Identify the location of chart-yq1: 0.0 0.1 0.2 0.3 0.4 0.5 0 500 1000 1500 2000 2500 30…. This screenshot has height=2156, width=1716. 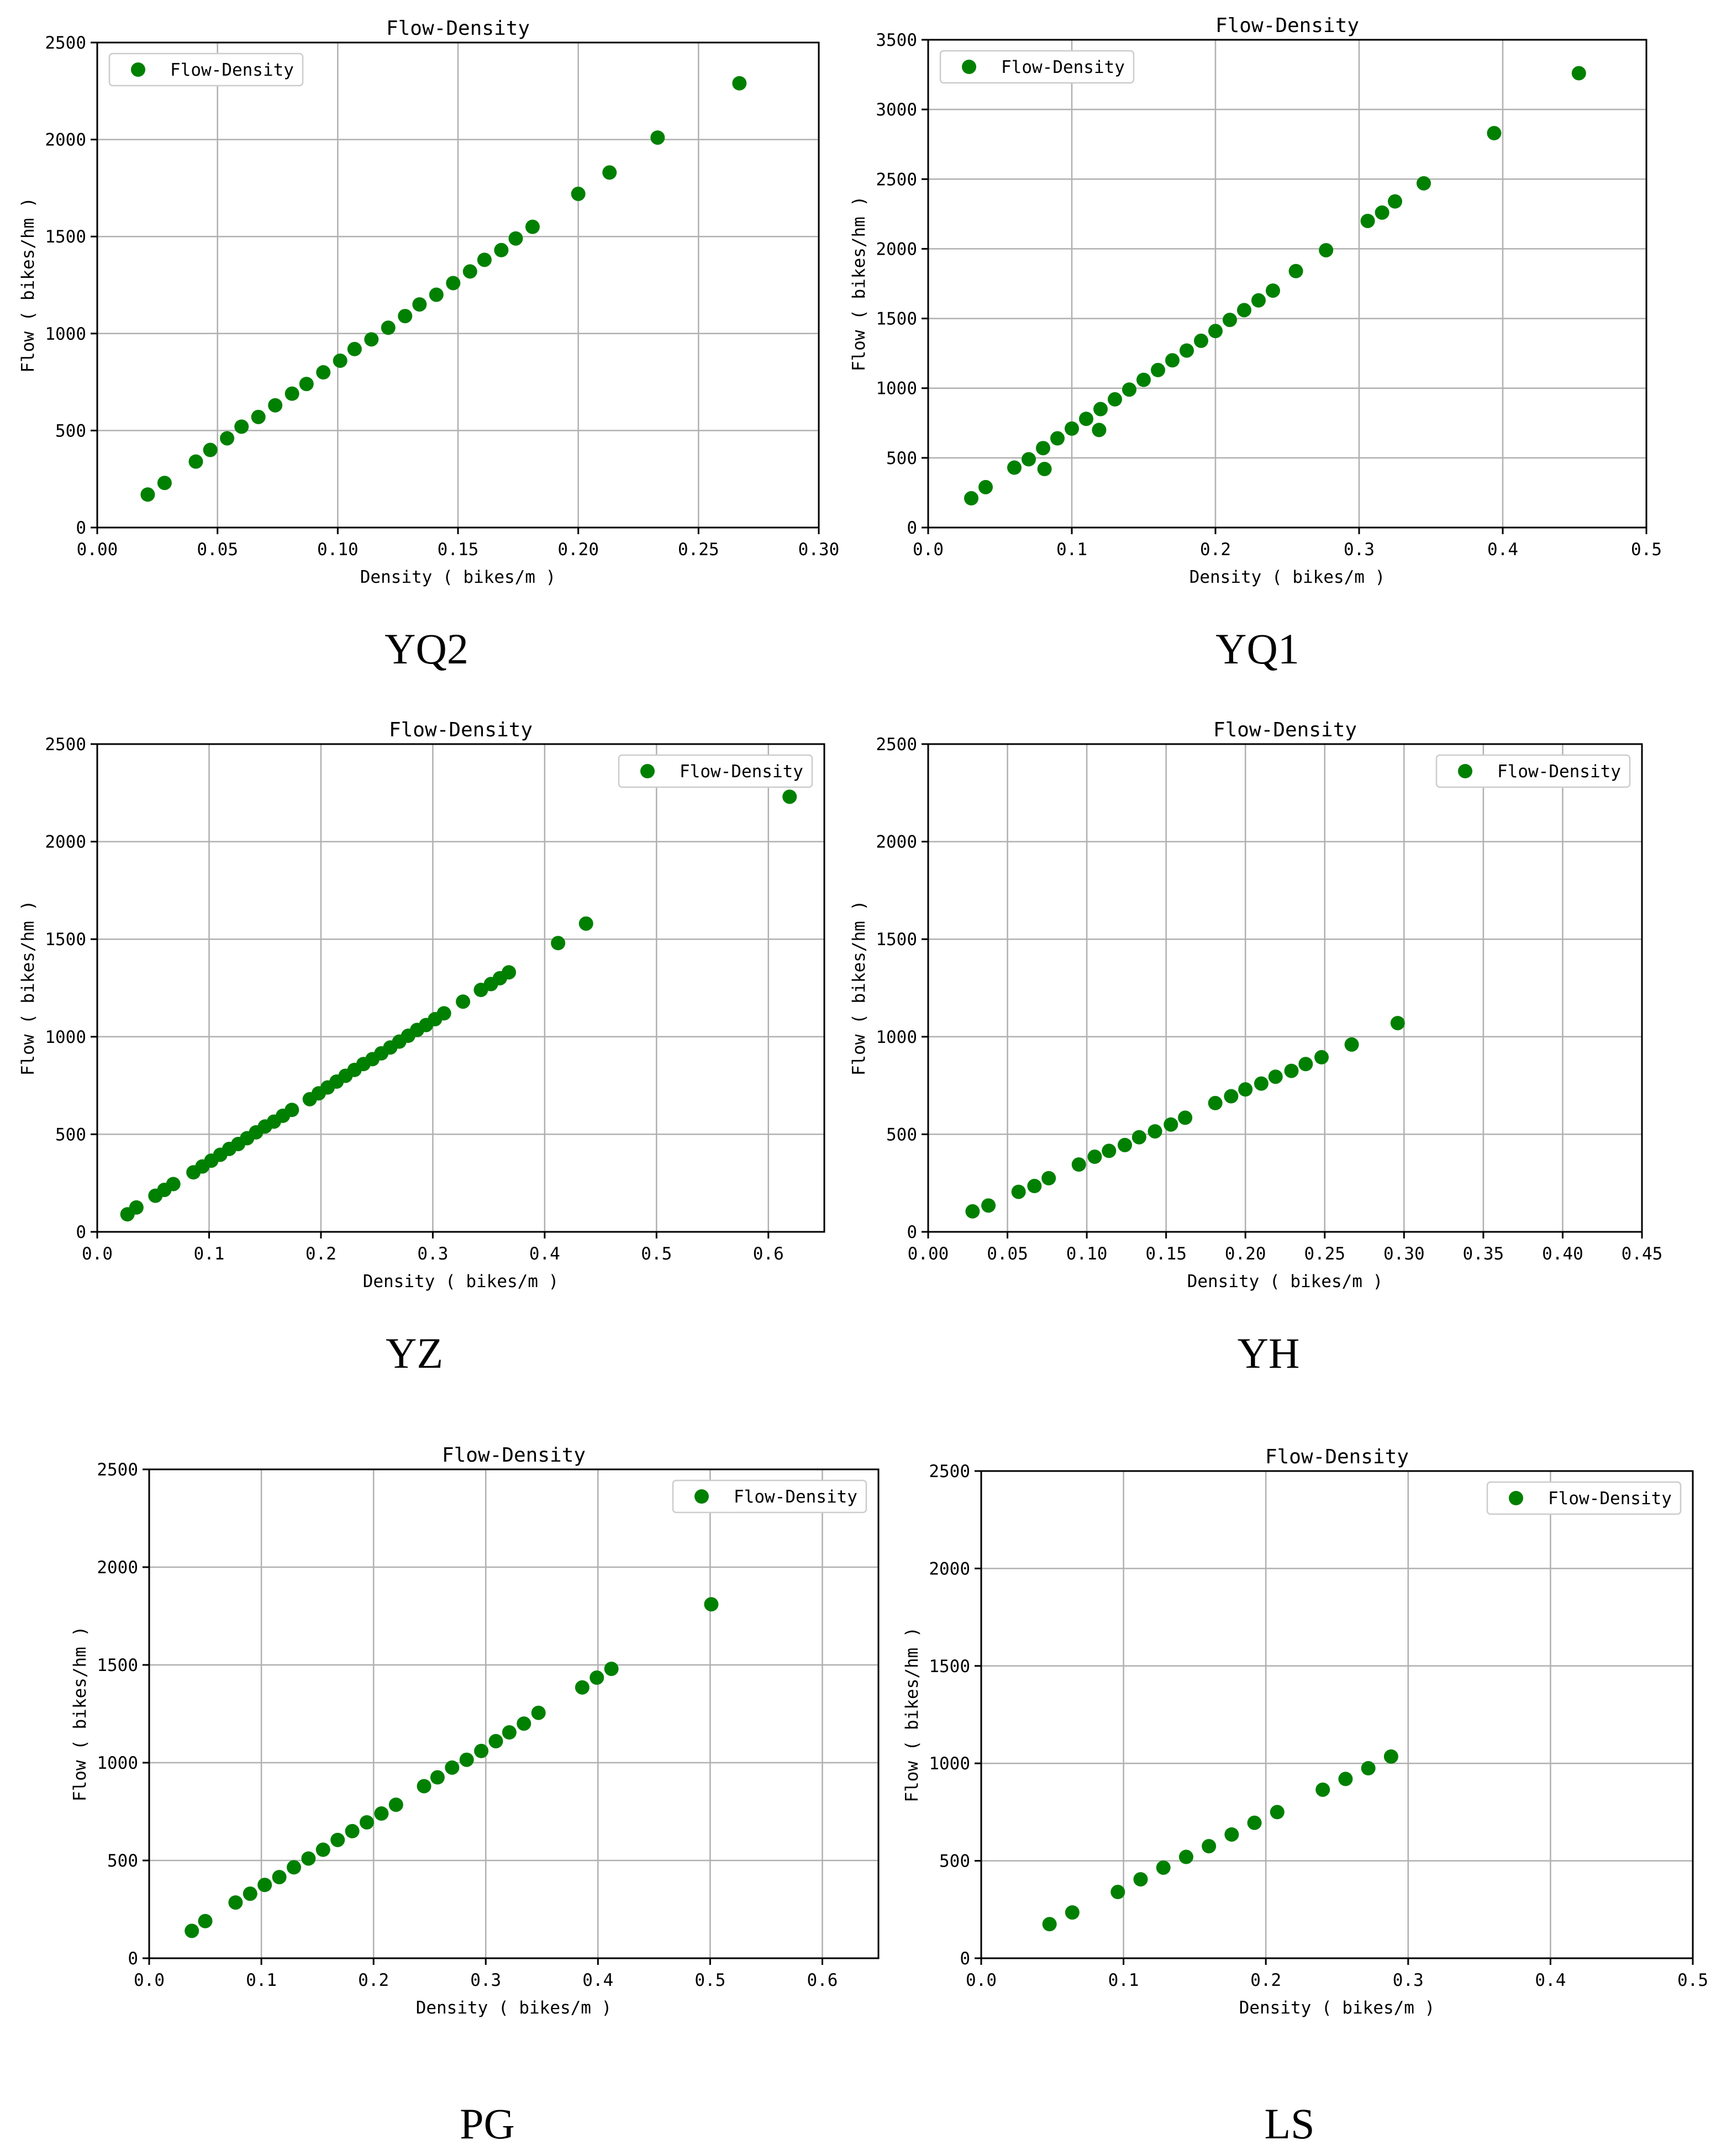
(1255, 301).